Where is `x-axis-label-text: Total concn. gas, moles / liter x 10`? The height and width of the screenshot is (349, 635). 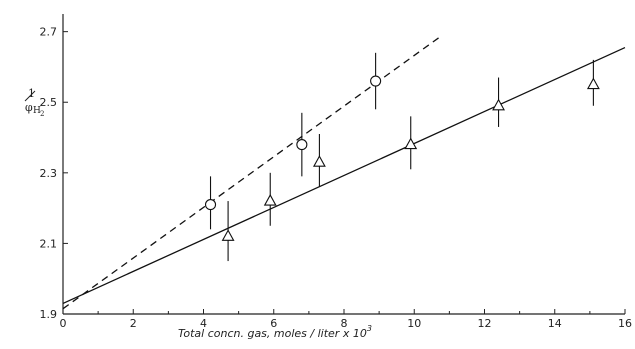
x-axis-label-text: Total concn. gas, moles / liter x 10 is located at coordinates (272, 333).